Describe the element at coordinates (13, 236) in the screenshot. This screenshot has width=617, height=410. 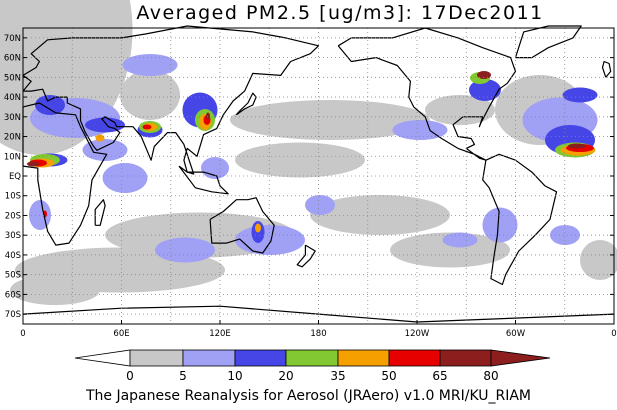
I see `lat-label: 30S` at that location.